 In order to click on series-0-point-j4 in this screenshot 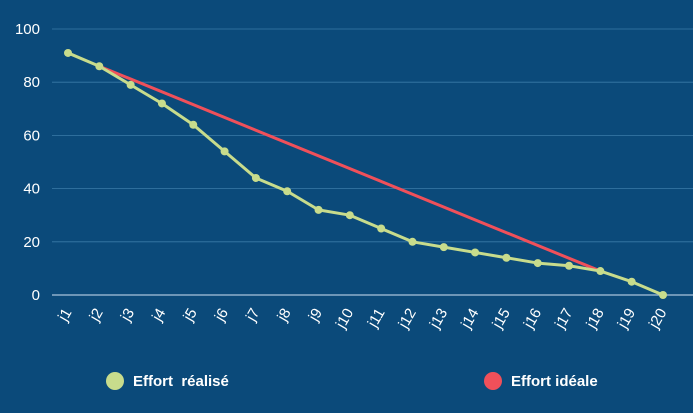, I will do `click(161, 103)`.